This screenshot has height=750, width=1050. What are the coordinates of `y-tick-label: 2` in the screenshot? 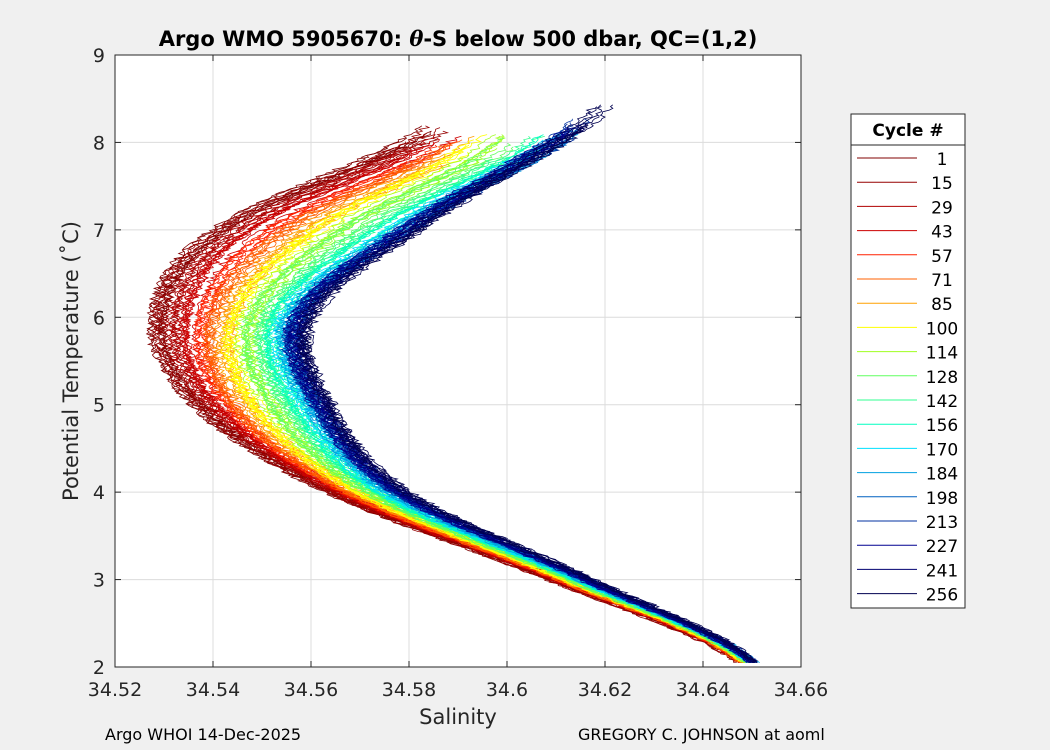 It's located at (99, 668).